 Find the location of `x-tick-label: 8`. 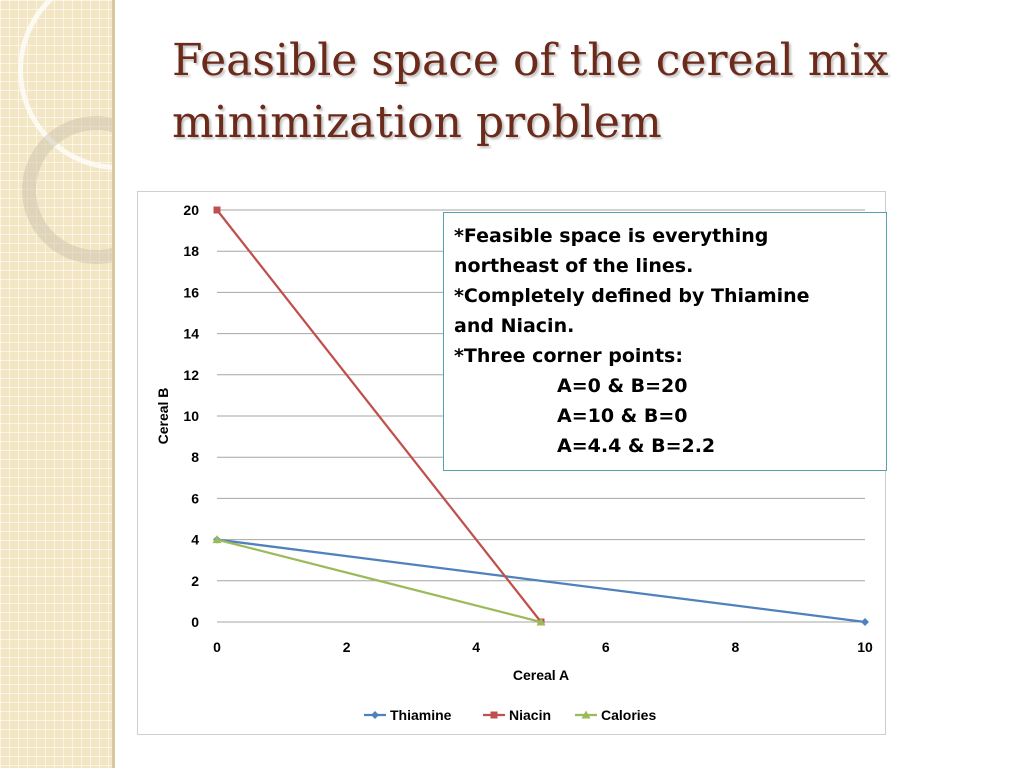

x-tick-label: 8 is located at coordinates (736, 647).